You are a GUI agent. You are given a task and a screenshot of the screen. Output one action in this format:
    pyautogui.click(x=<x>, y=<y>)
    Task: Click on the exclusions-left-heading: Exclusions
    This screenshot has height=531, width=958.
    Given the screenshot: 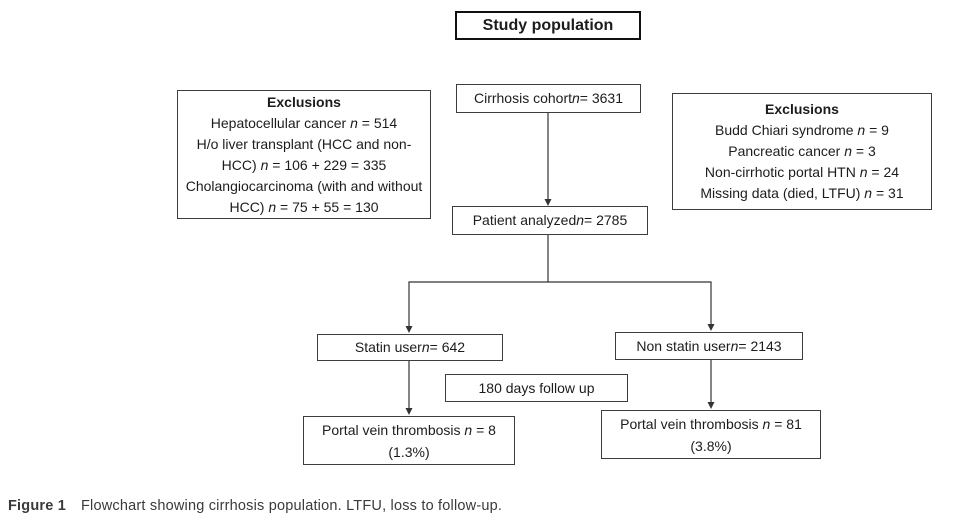 What is the action you would take?
    pyautogui.click(x=304, y=101)
    